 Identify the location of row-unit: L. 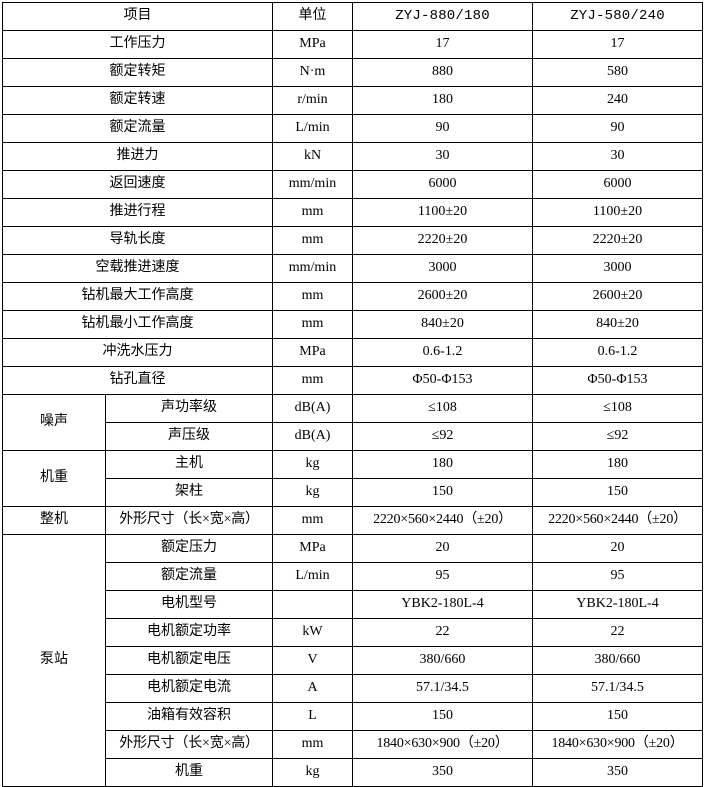
(312, 716).